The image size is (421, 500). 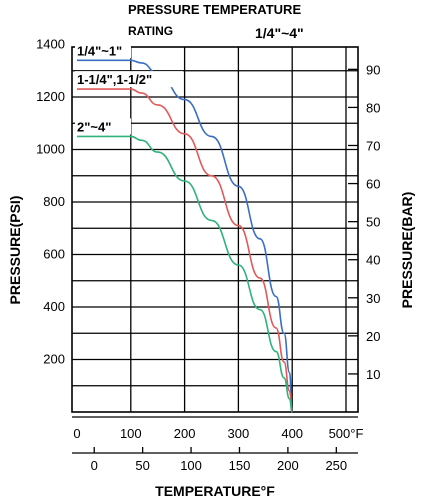 What do you see at coordinates (191, 465) in the screenshot?
I see `x-bottom-tick-label: 100` at bounding box center [191, 465].